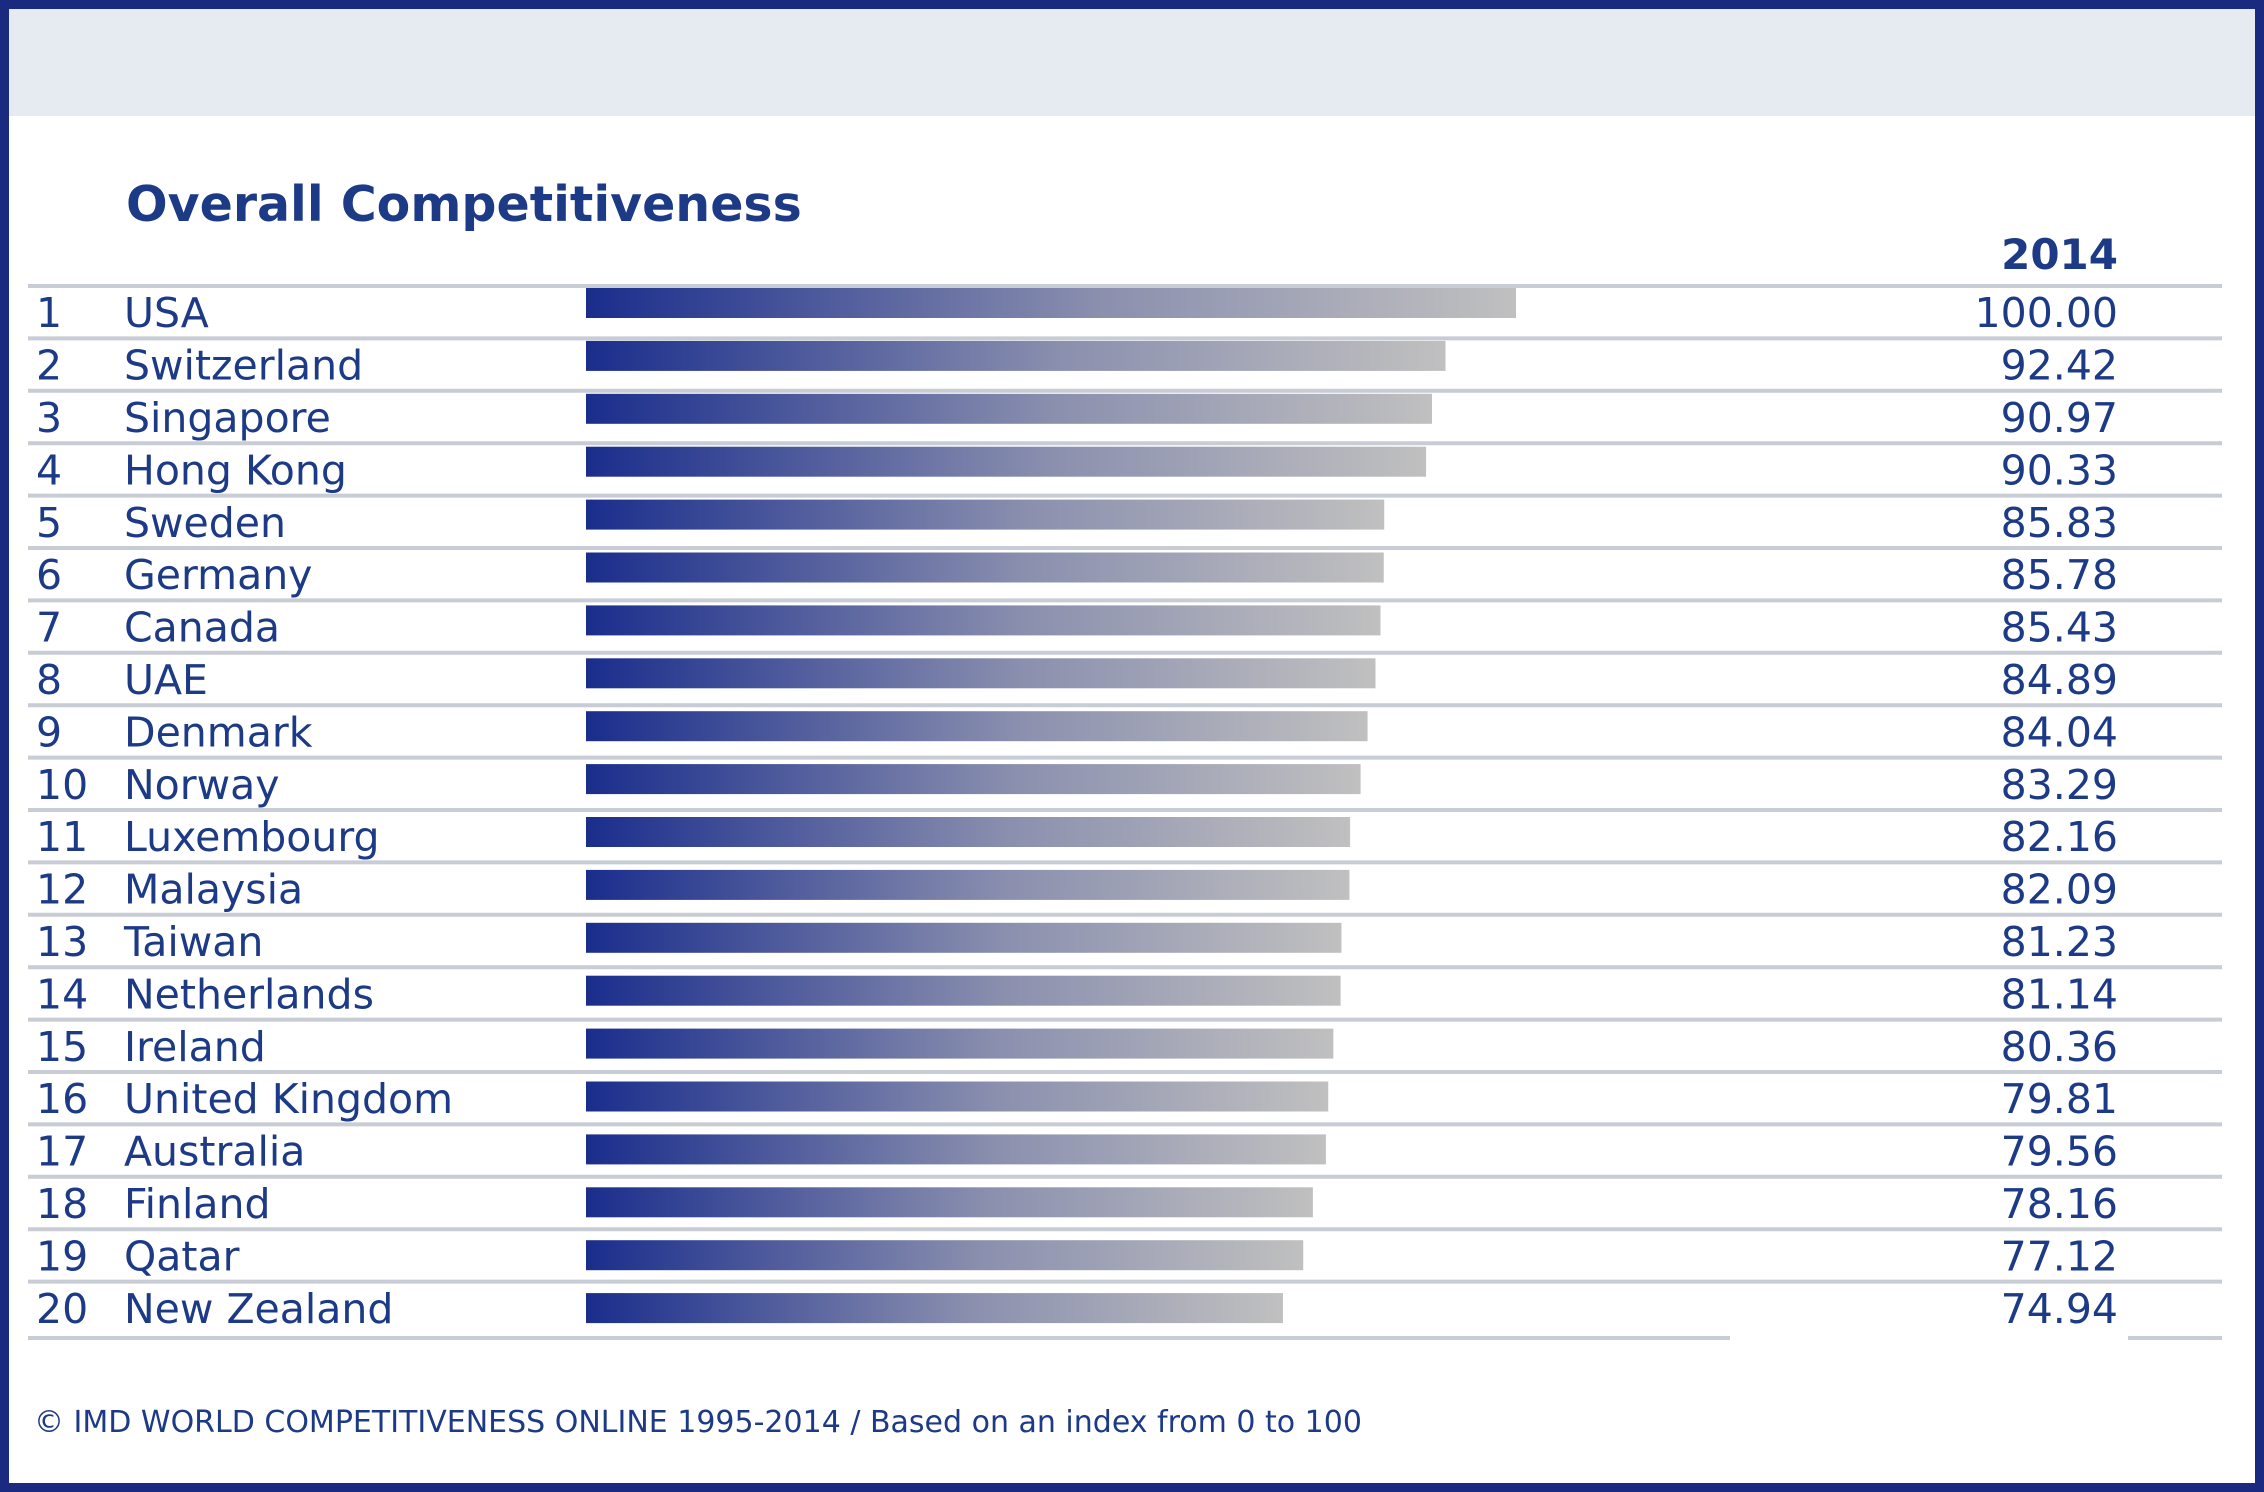  I want to click on rank-label: 15, so click(62, 1047).